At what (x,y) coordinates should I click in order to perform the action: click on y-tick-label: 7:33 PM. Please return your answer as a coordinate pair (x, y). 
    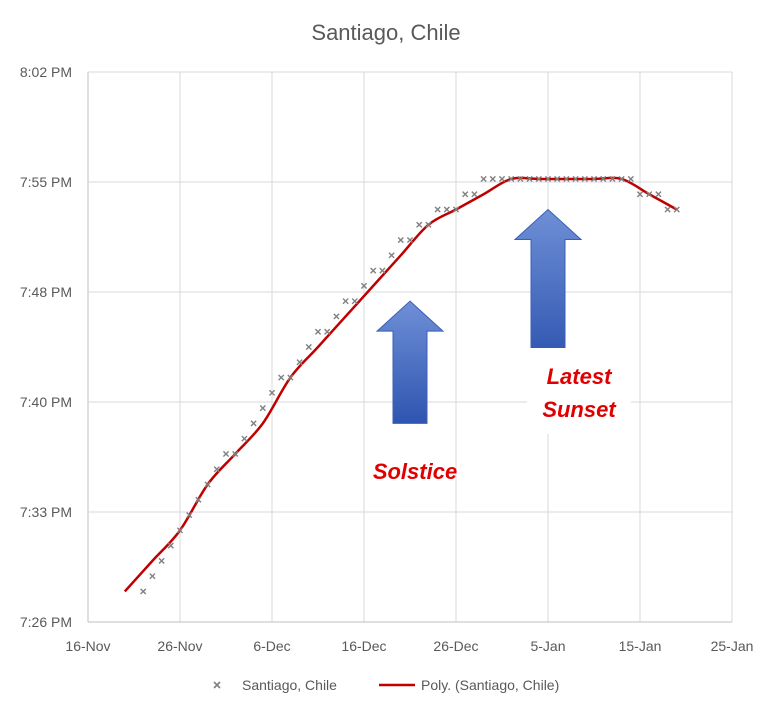
    Looking at the image, I should click on (46, 512).